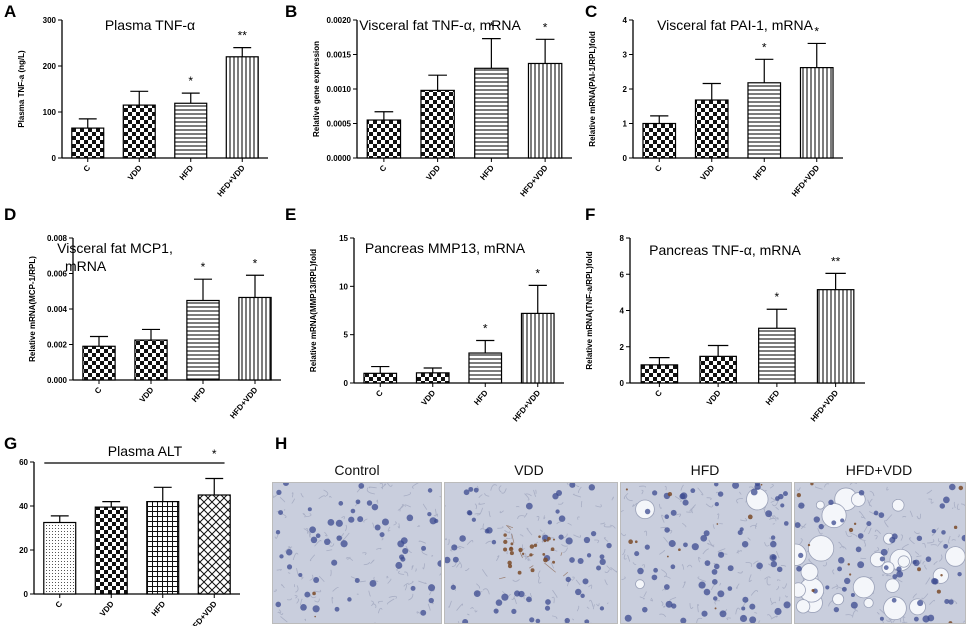 Image resolution: width=969 pixels, height=626 pixels. What do you see at coordinates (23, 462) in the screenshot?
I see `y-tick-label: 60` at bounding box center [23, 462].